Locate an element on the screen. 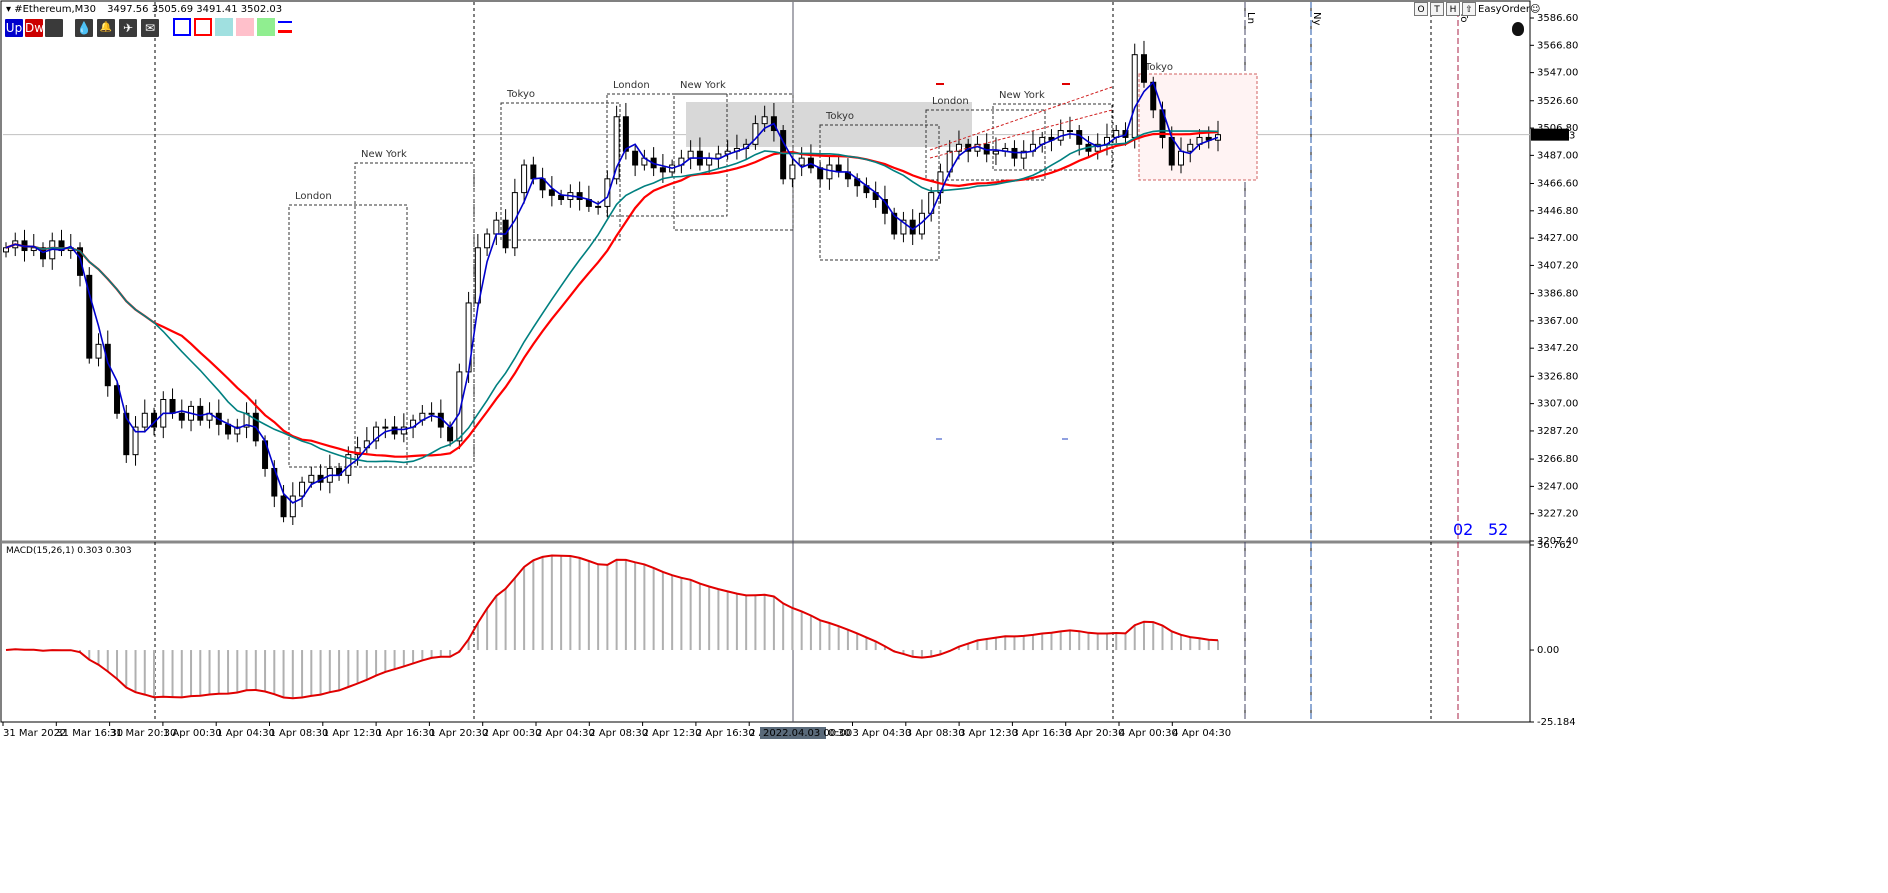 This screenshot has height=893, width=1888. up-arrow-button: ⇧ is located at coordinates (1469, 9).